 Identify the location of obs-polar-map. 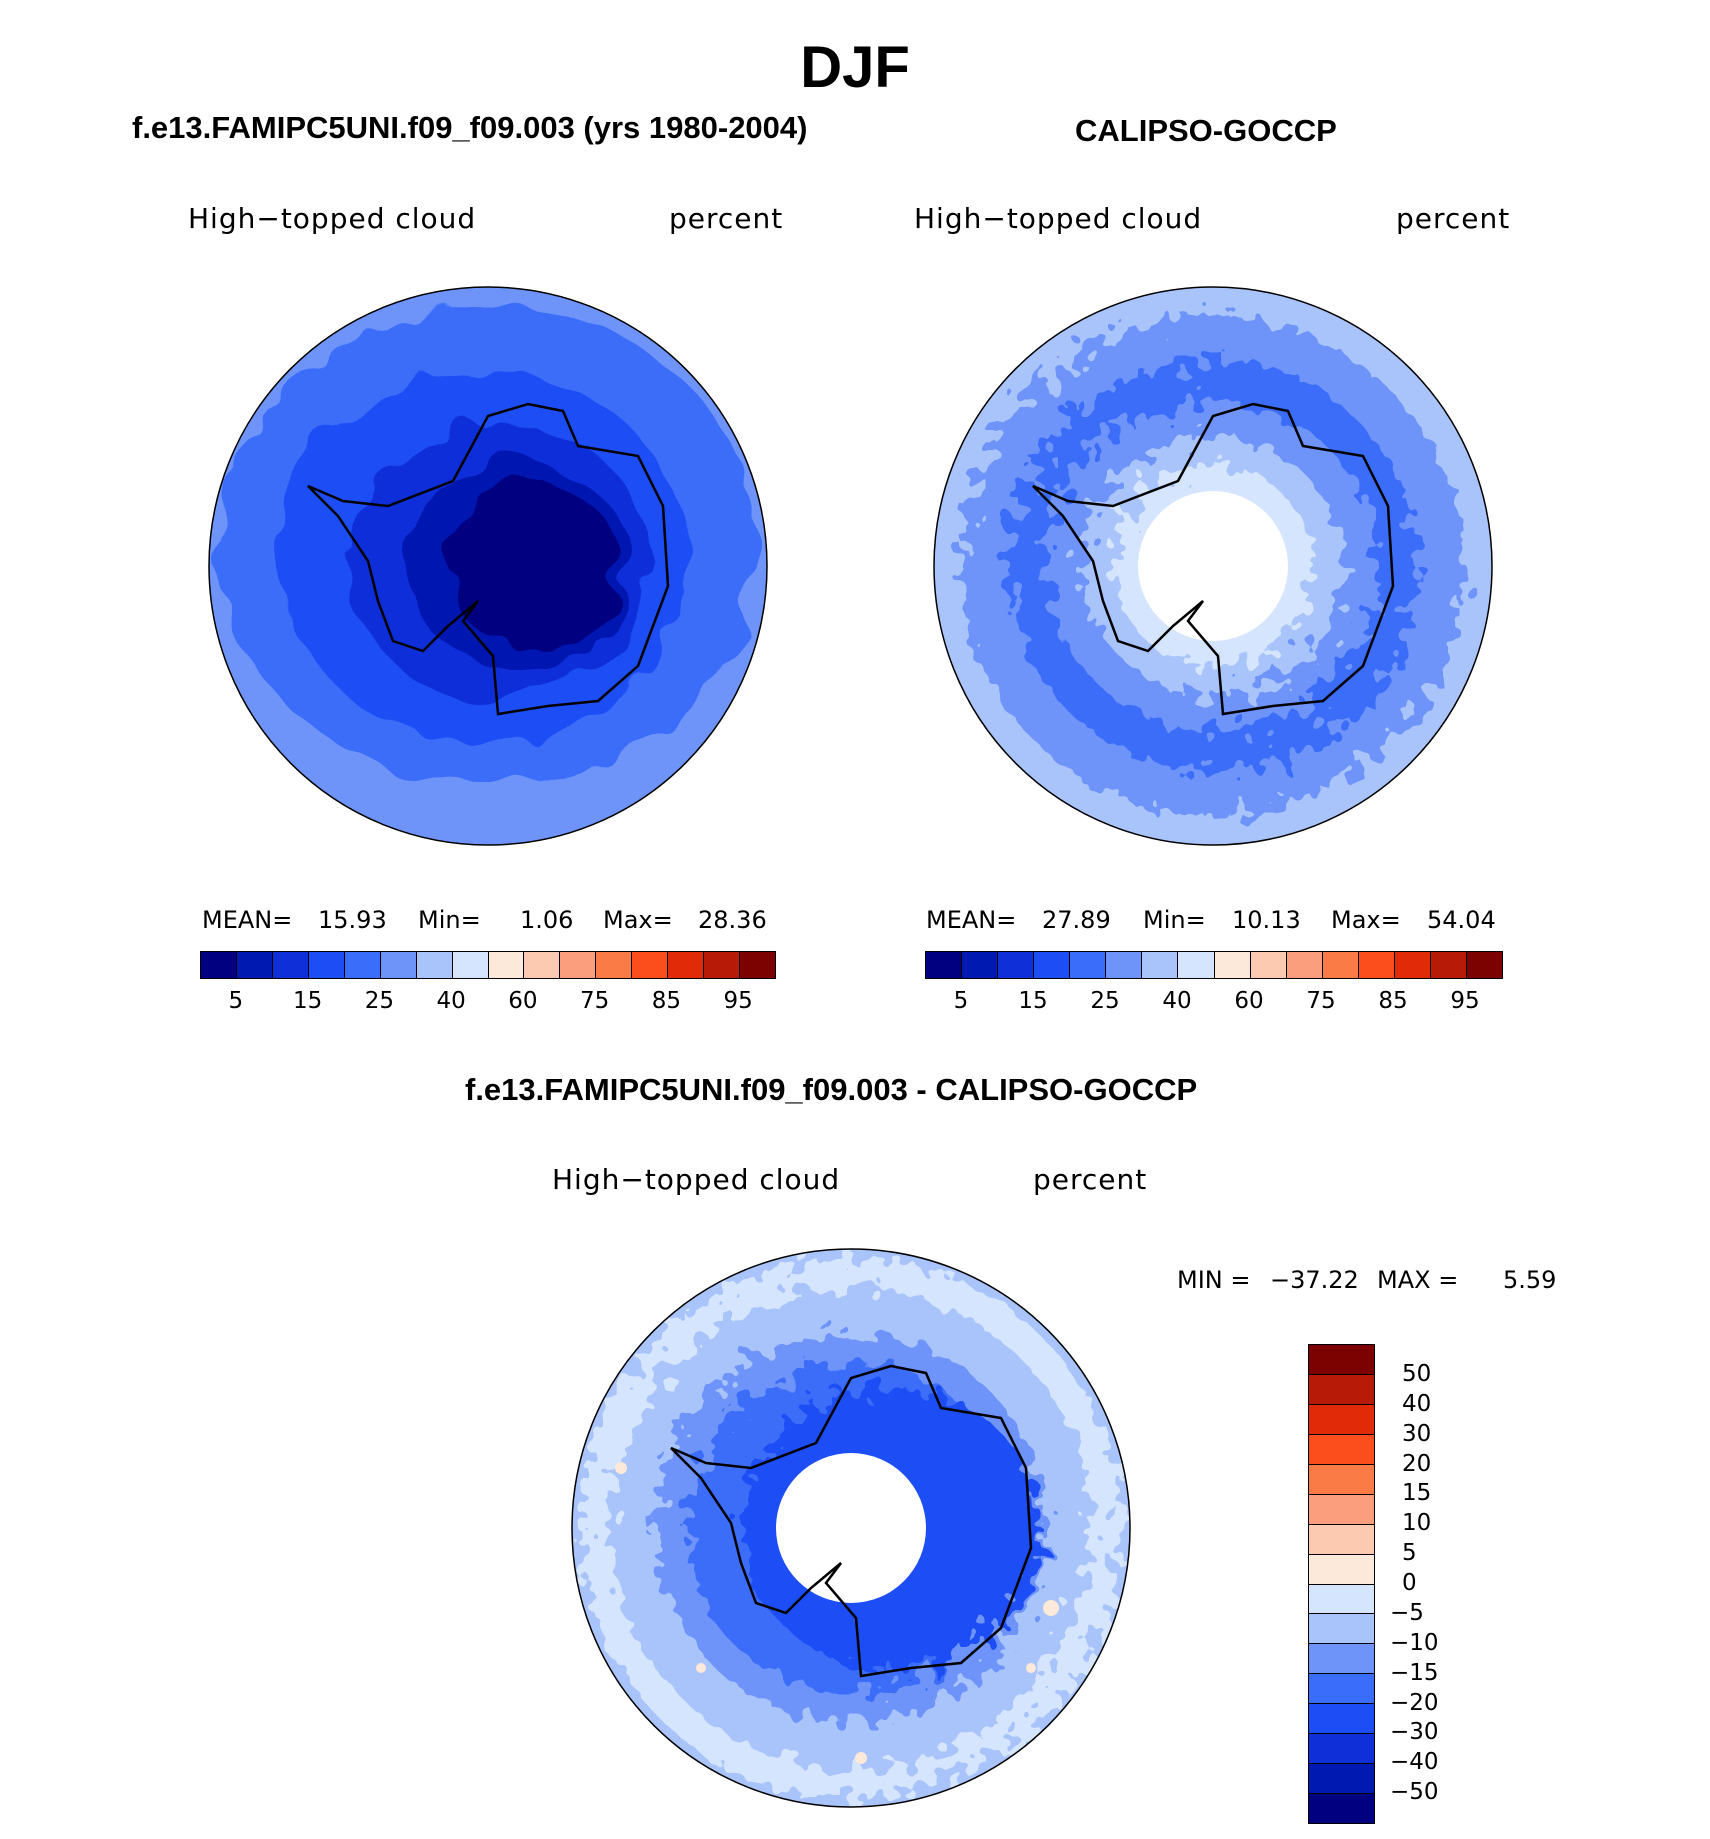
(1213, 566).